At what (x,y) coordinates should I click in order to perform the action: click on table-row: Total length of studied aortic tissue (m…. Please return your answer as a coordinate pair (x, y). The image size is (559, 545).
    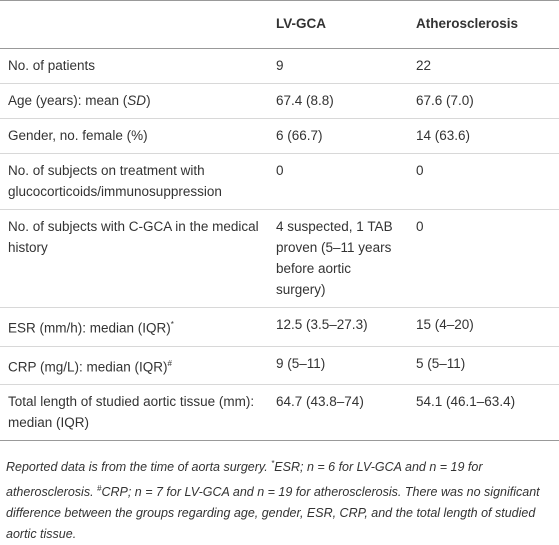
    Looking at the image, I should click on (279, 412).